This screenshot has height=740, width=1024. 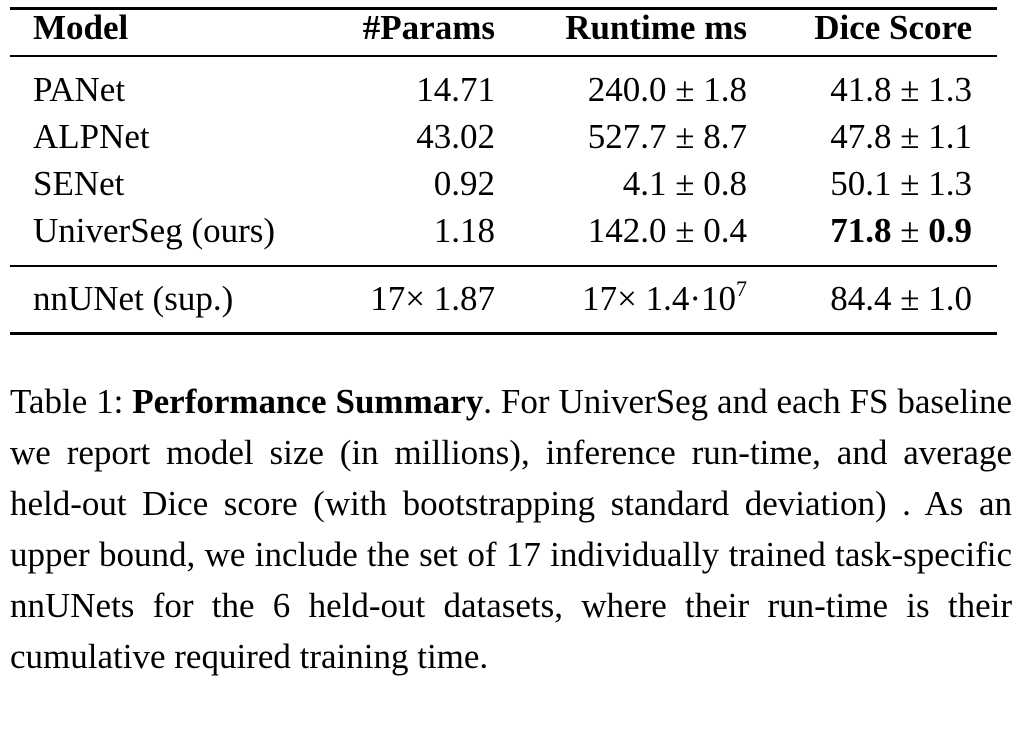 I want to click on row-panet-runtime: 240.0 ± 1.8, so click(x=667, y=89).